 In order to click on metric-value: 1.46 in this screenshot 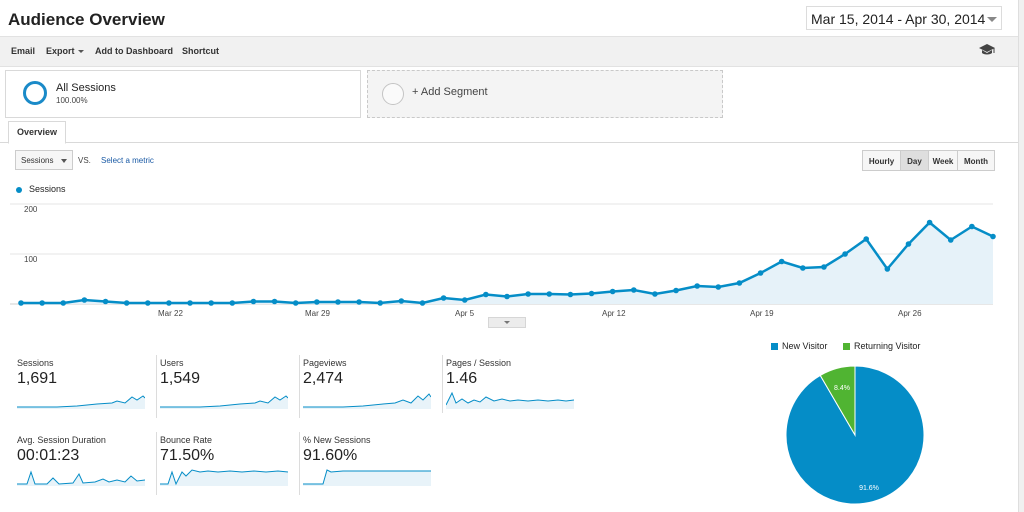, I will do `click(462, 378)`.